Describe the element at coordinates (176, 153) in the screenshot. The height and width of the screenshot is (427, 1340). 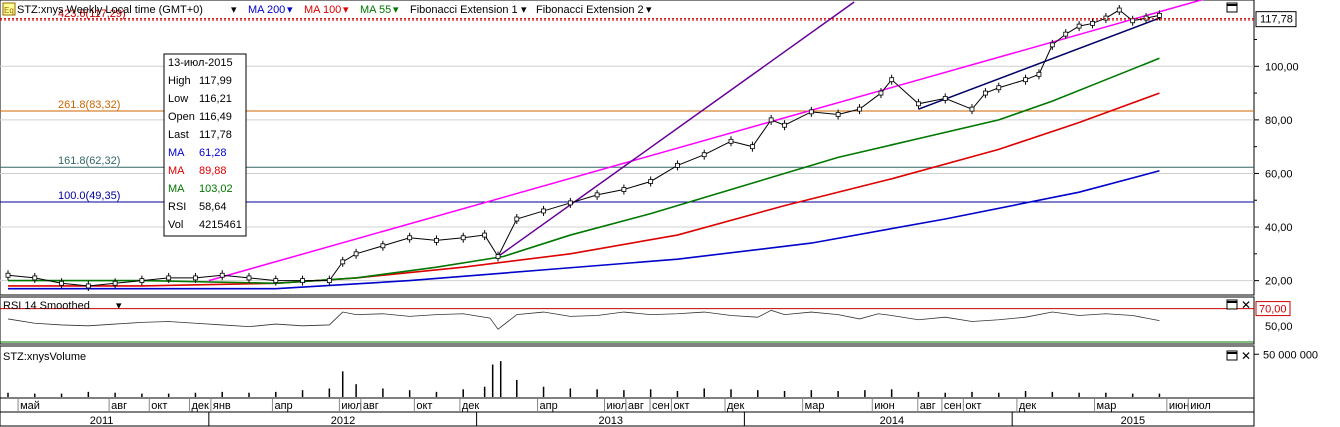
I see `tooltip-row-label: MA` at that location.